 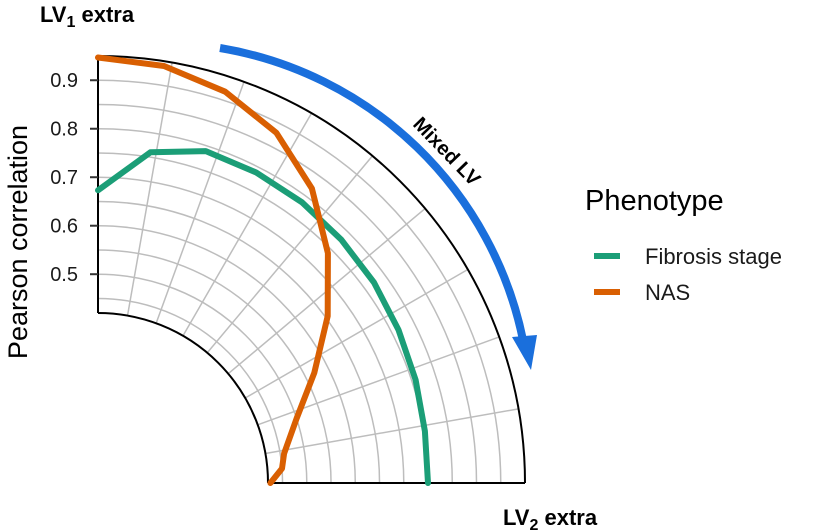 I want to click on lv2-extra-label-main: LV, so click(x=516, y=517).